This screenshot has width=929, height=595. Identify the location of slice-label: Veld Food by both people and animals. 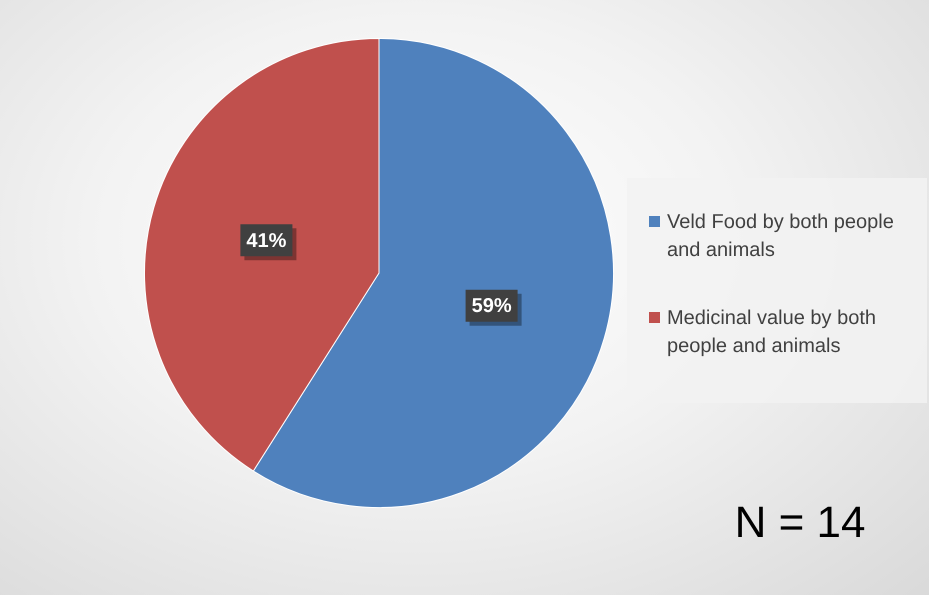
(781, 236).